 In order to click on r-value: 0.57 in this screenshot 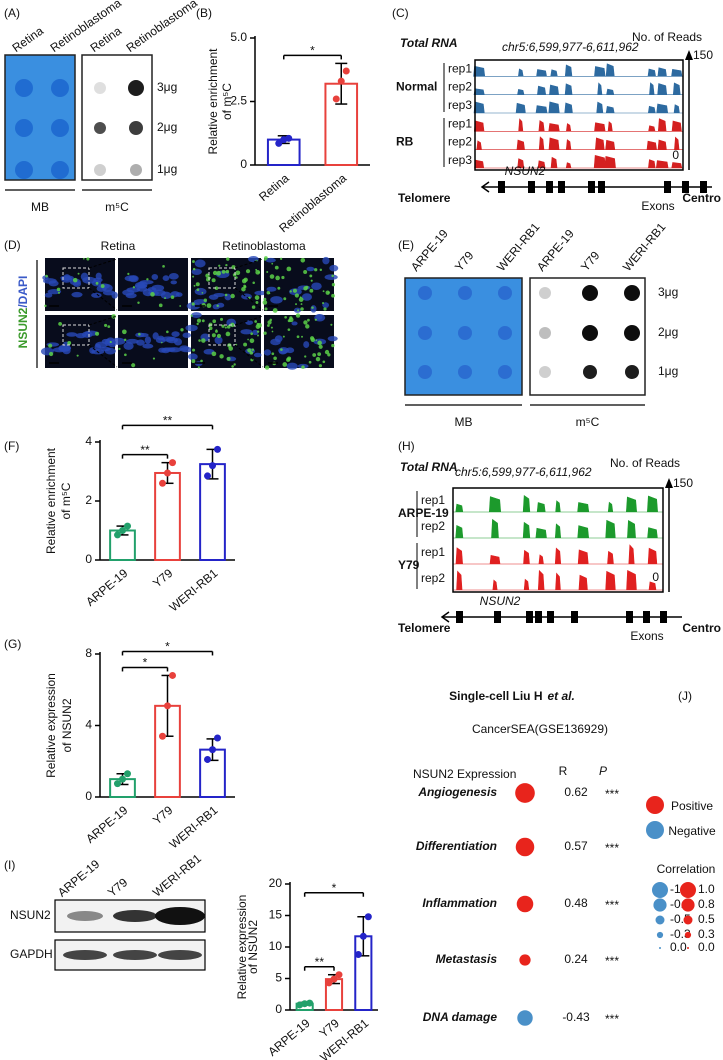, I will do `click(576, 846)`.